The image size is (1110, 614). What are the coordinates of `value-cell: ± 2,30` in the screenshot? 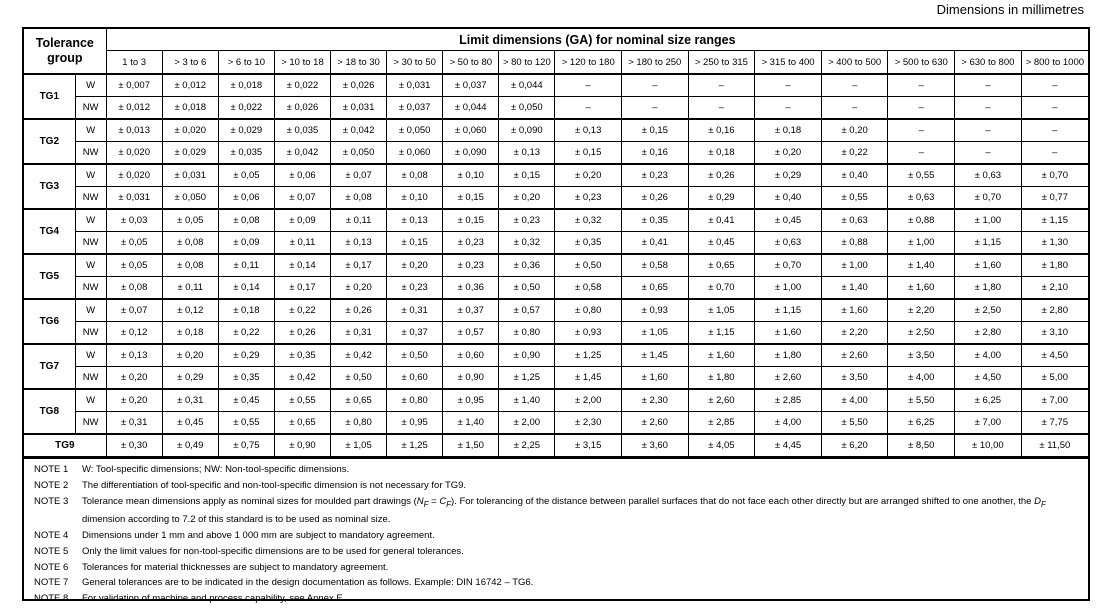 It's located at (588, 423).